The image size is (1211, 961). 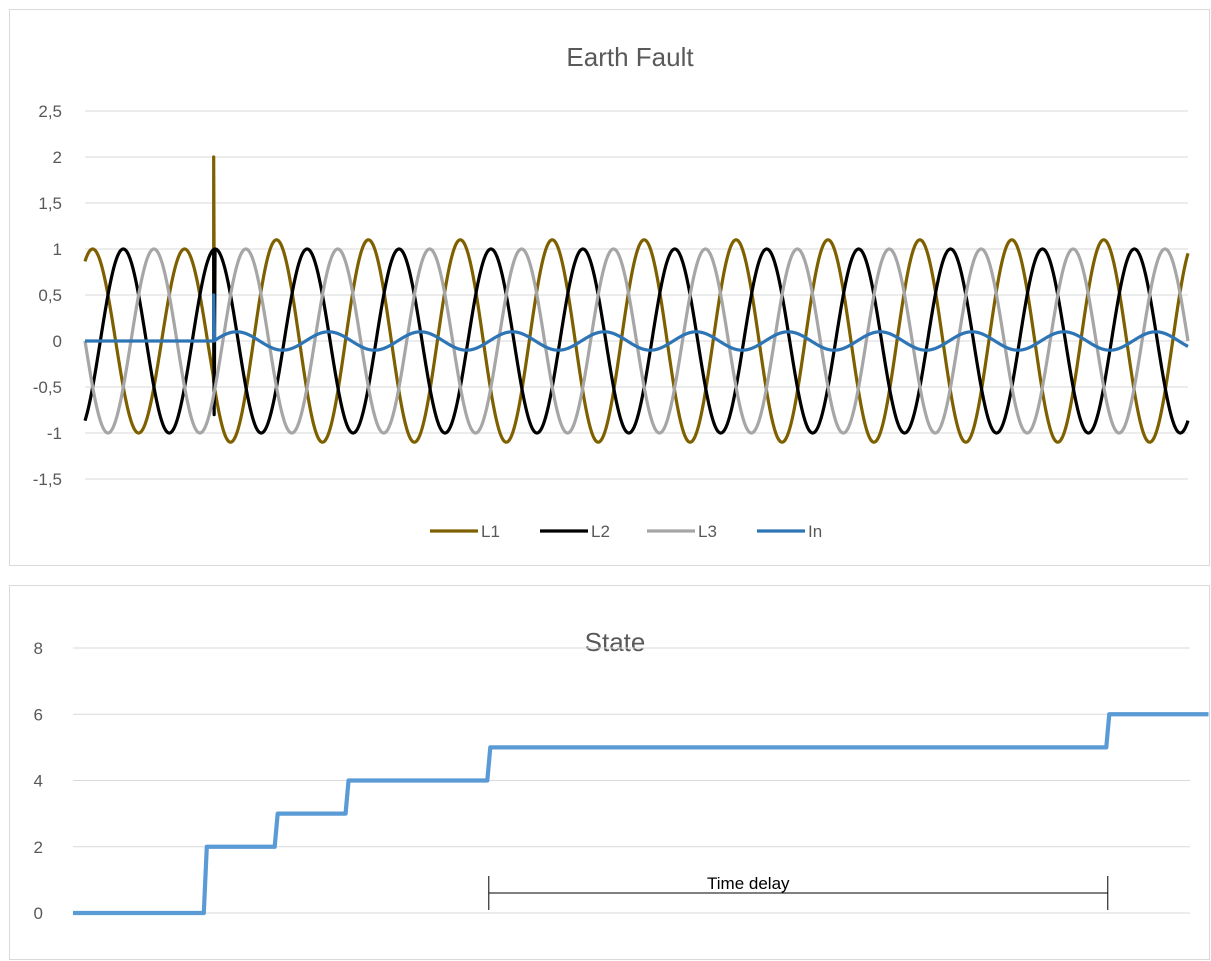 What do you see at coordinates (38, 714) in the screenshot?
I see `y-tick-label: 6` at bounding box center [38, 714].